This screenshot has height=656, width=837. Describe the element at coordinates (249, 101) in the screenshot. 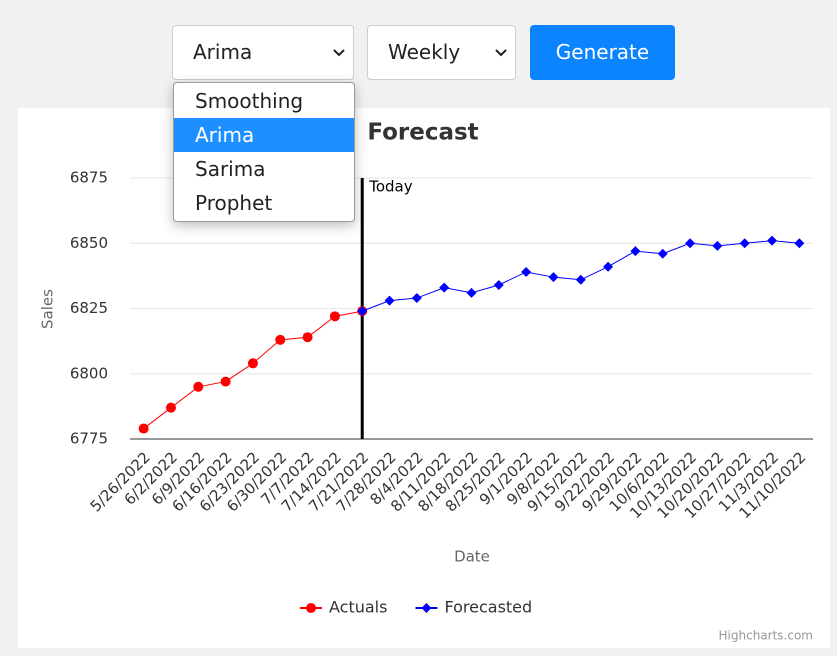

I see `dropdown-option: Smoothing` at that location.